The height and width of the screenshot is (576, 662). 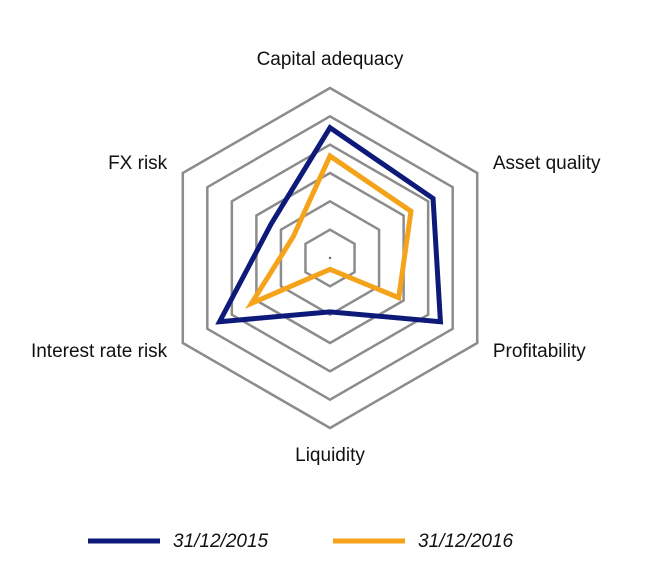 I want to click on category-label: Capital adequacy, so click(x=330, y=59).